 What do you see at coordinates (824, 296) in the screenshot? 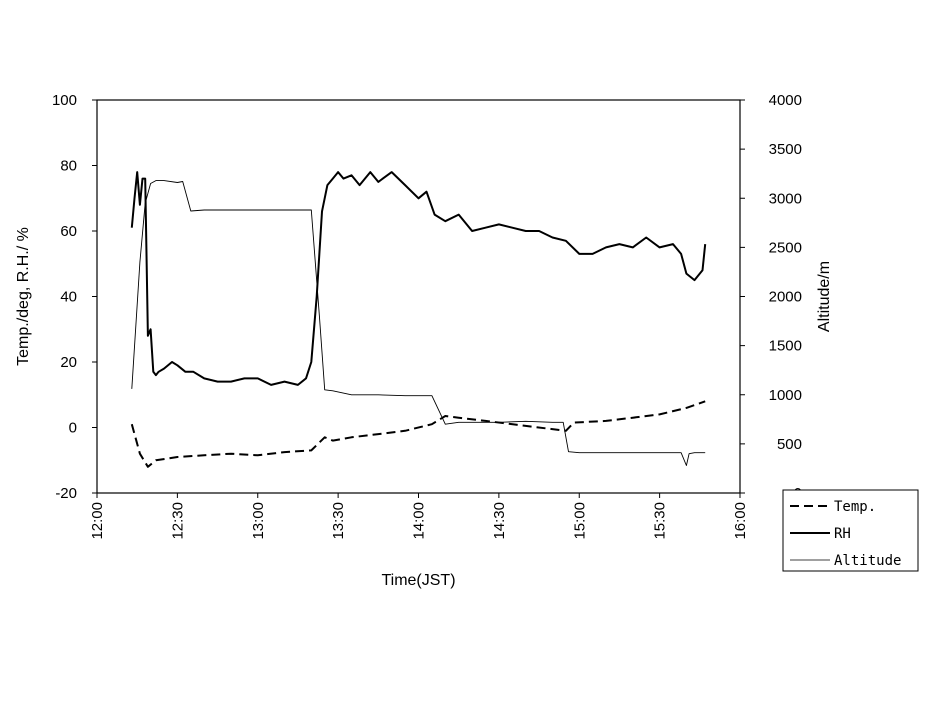
I see `y2-axis-label: Altitude/m` at bounding box center [824, 296].